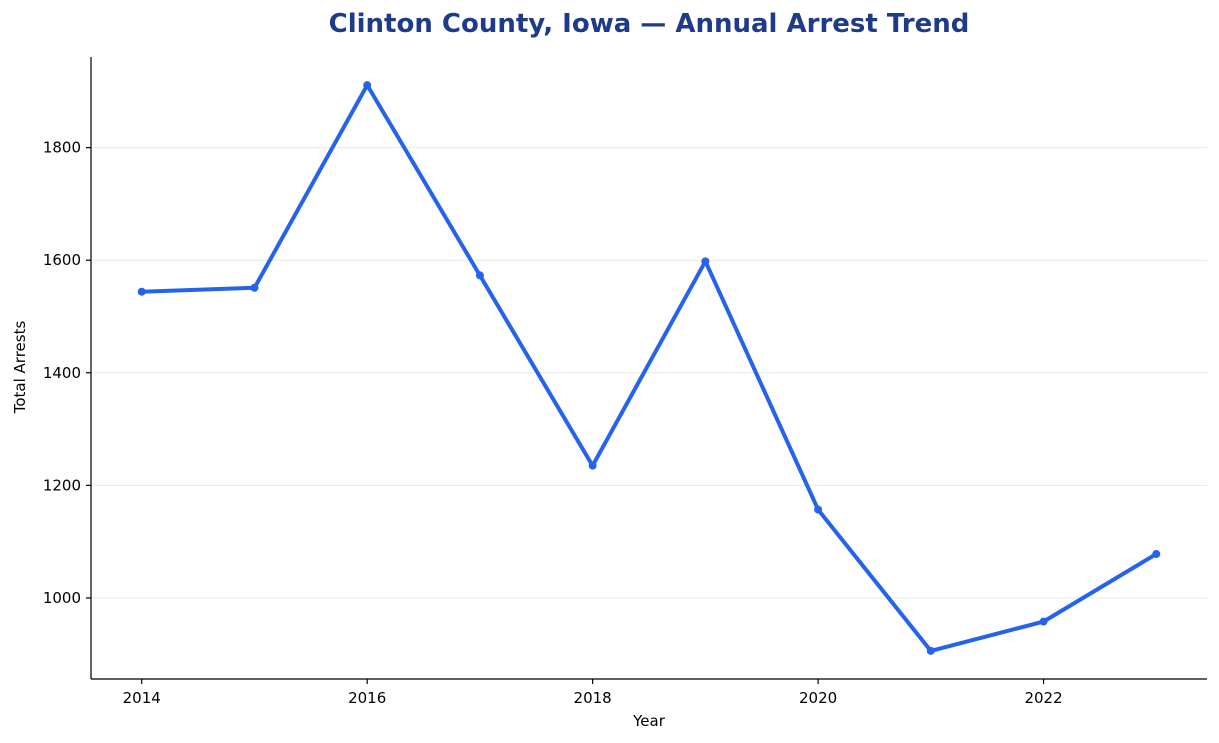  I want to click on y-tick-label: 1400, so click(62, 373).